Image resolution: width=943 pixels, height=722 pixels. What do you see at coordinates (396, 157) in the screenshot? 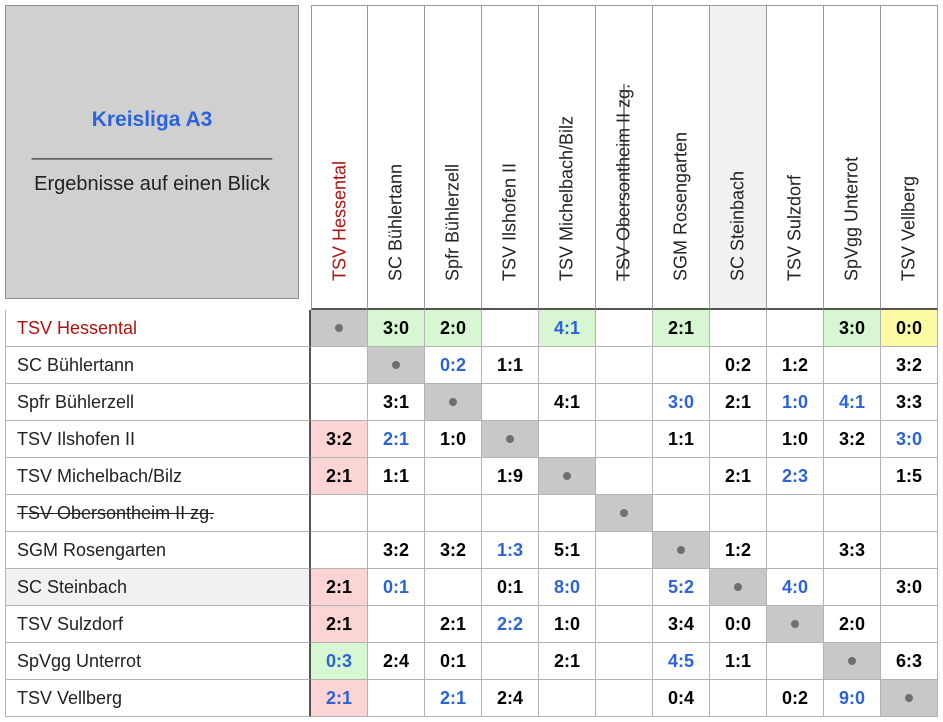
I see `column-header-sc-b-hlertann: SC Bühlertann` at bounding box center [396, 157].